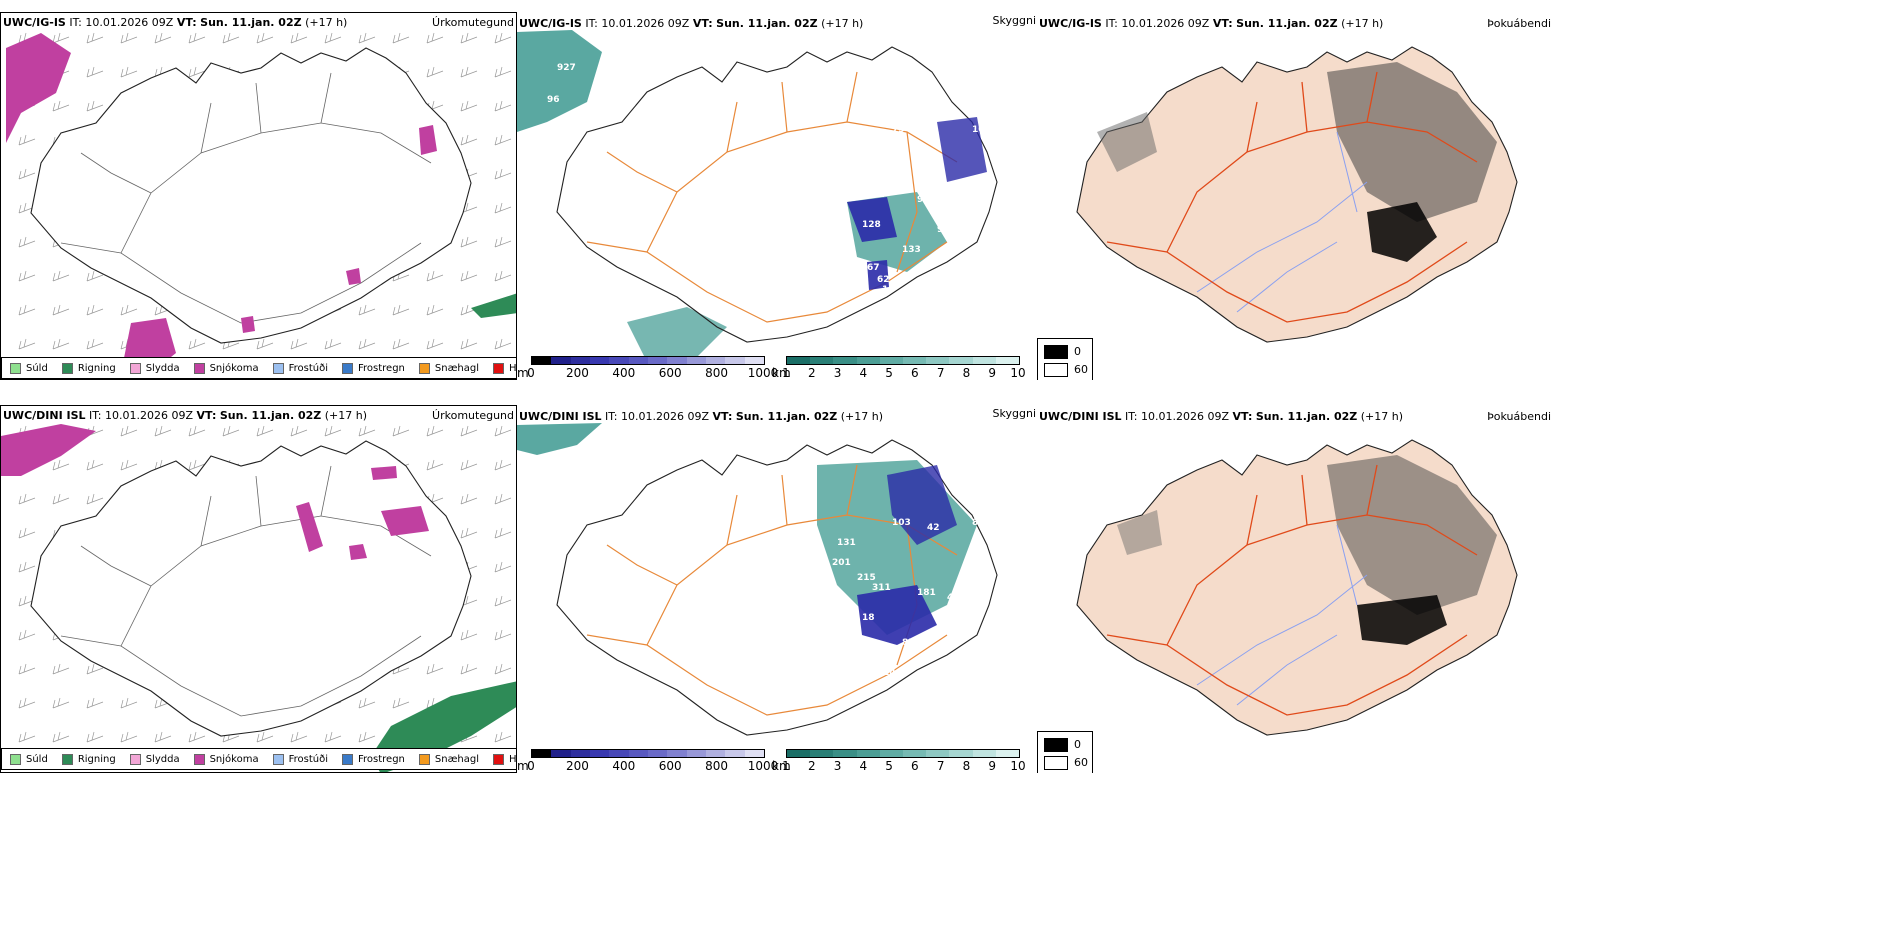  I want to click on cloud-base-label: 135, so click(556, 493).